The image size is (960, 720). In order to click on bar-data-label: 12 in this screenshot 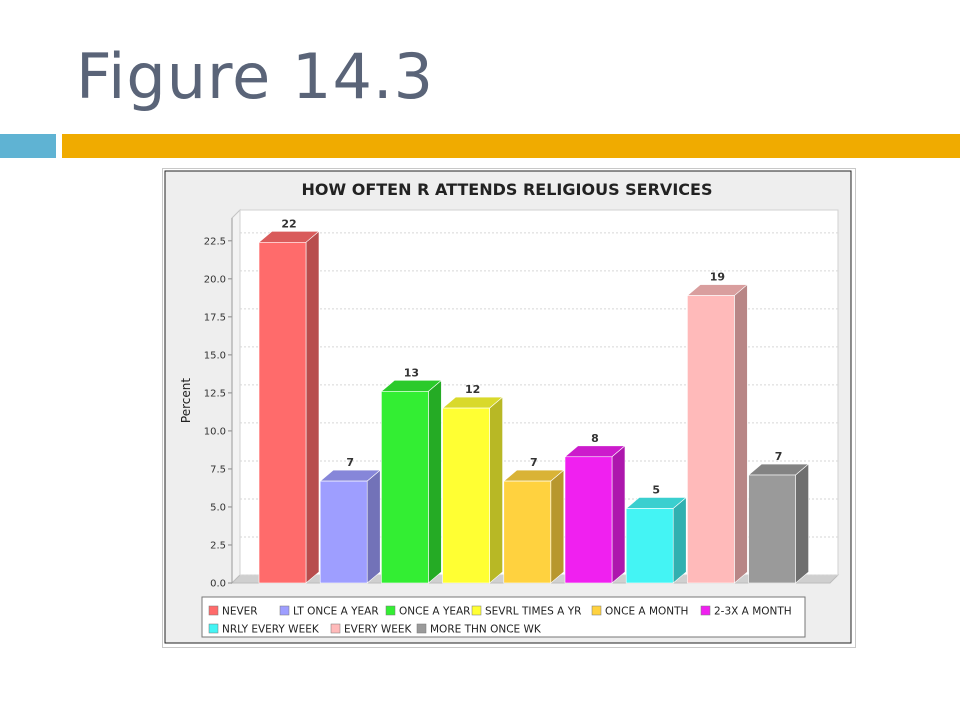, I will do `click(472, 389)`.